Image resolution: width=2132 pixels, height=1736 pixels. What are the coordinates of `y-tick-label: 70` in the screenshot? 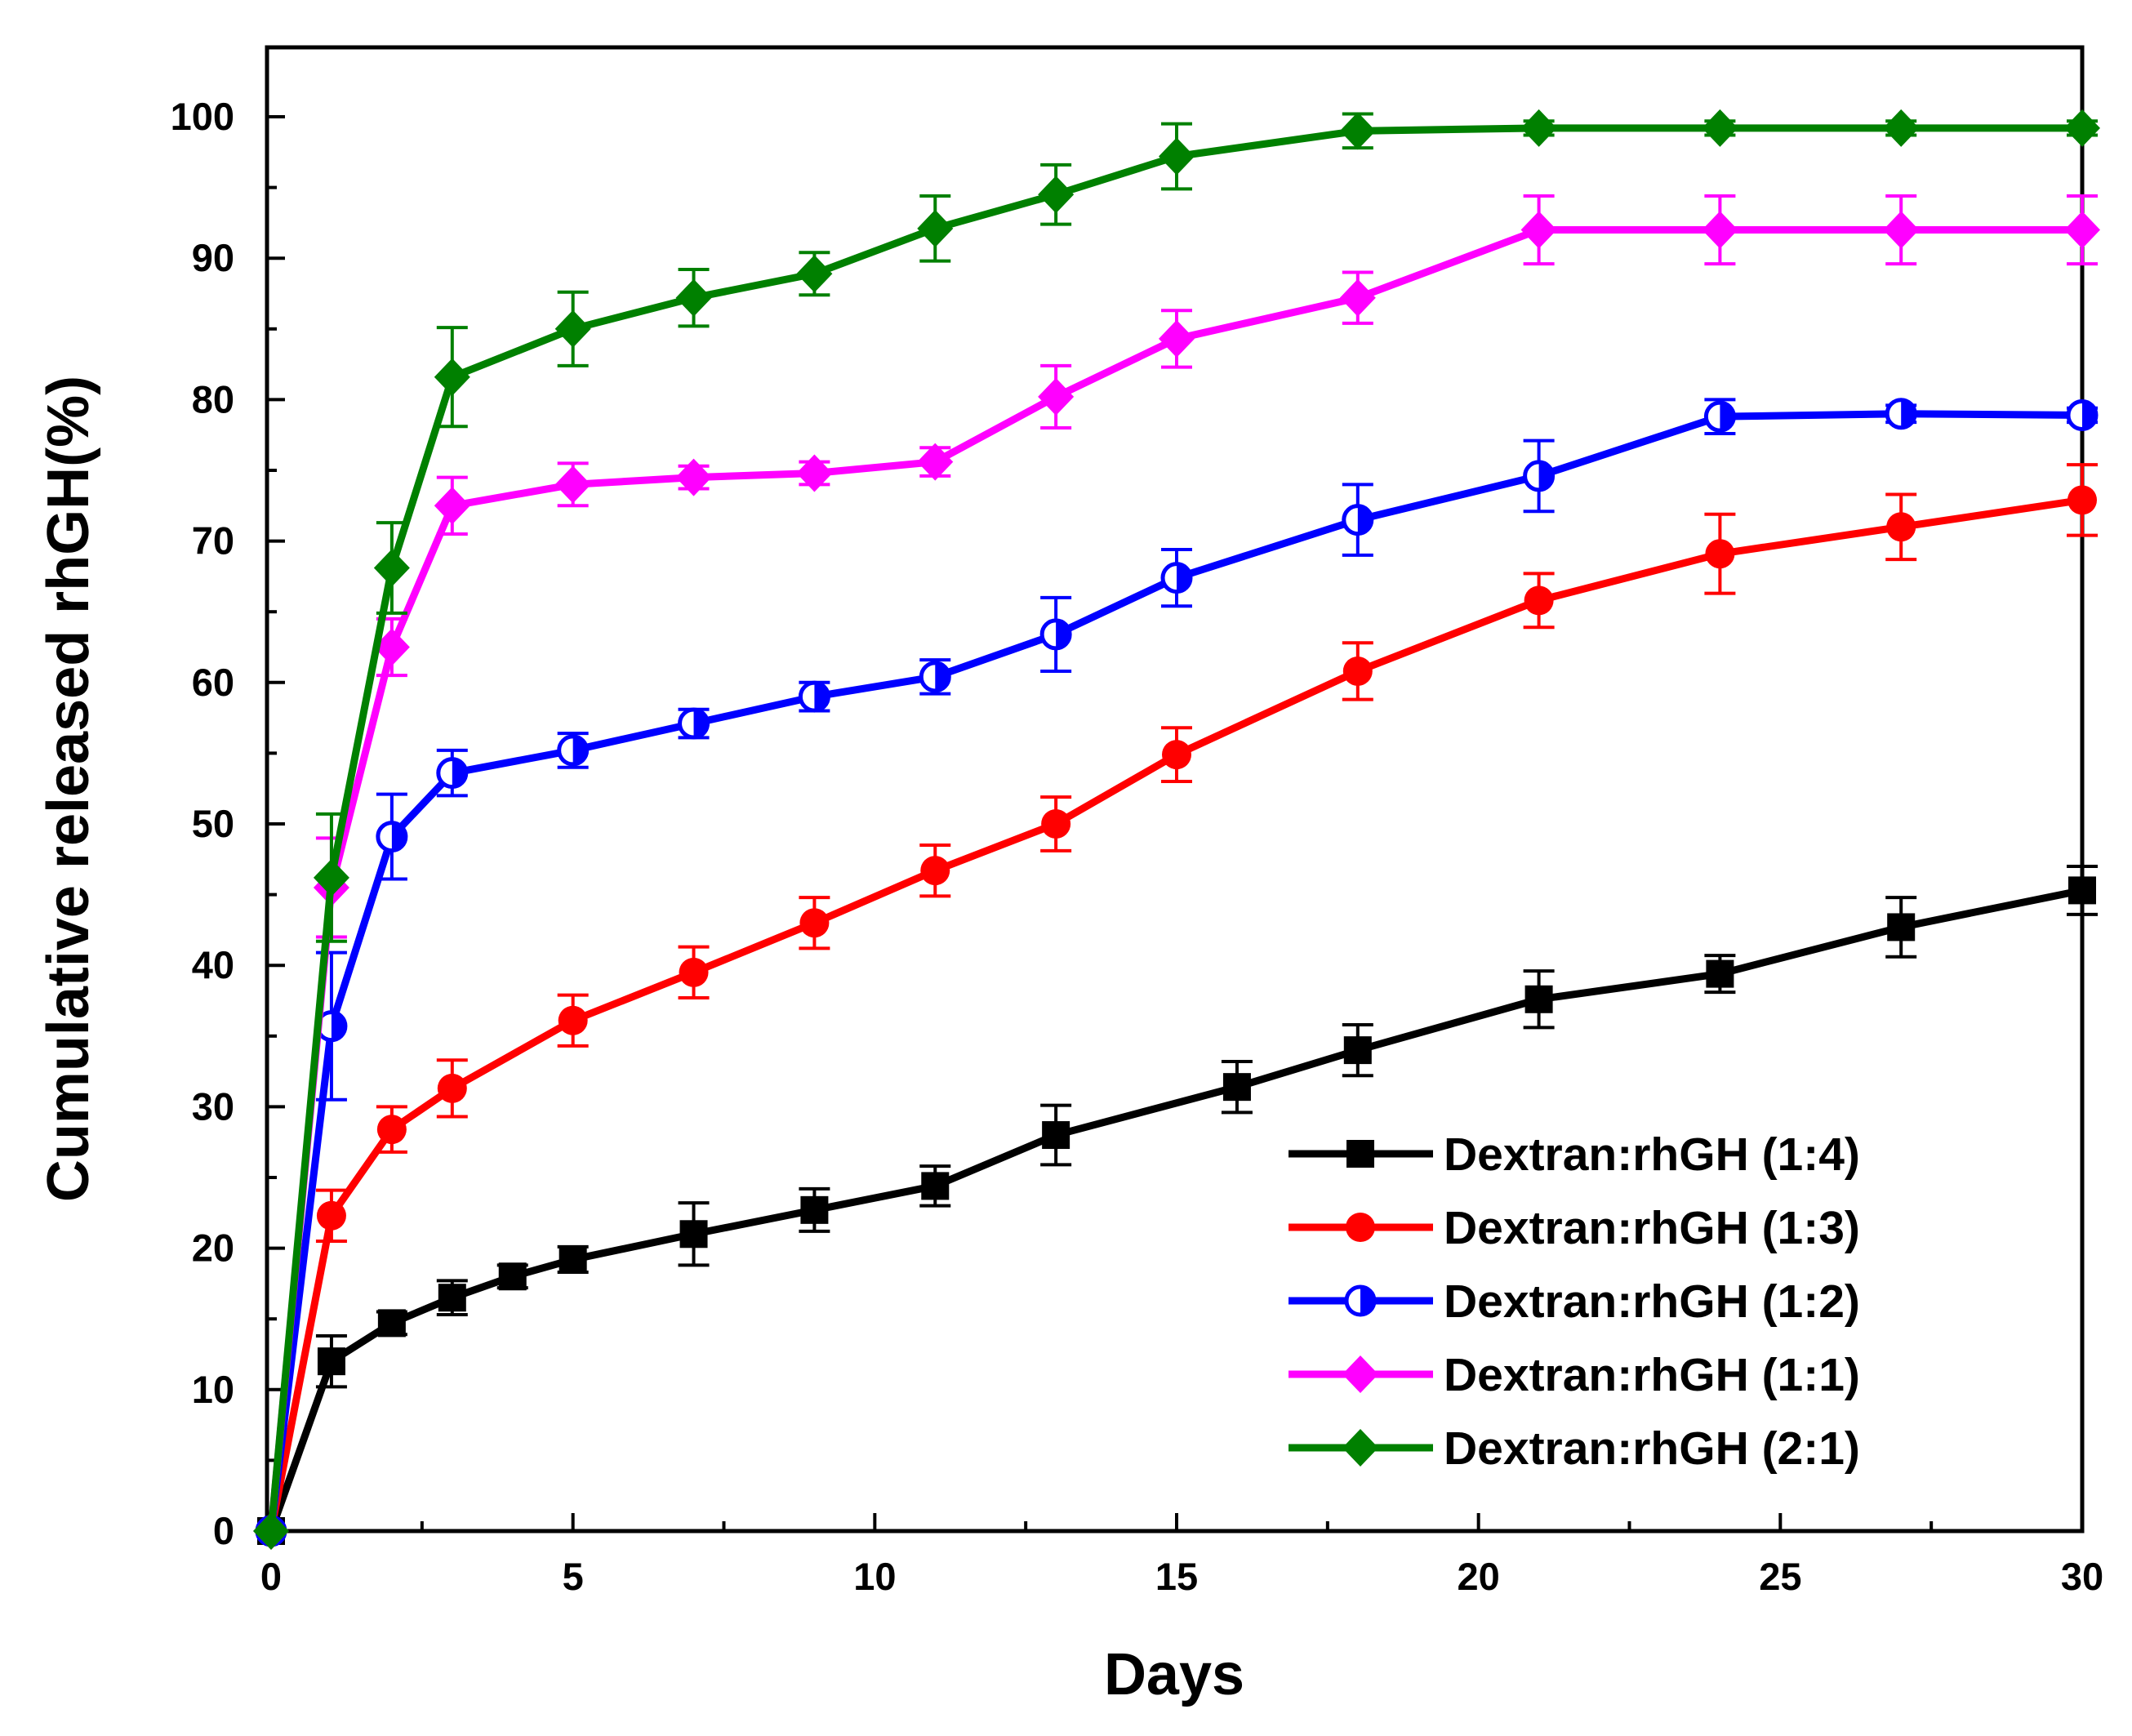 It's located at (213, 541).